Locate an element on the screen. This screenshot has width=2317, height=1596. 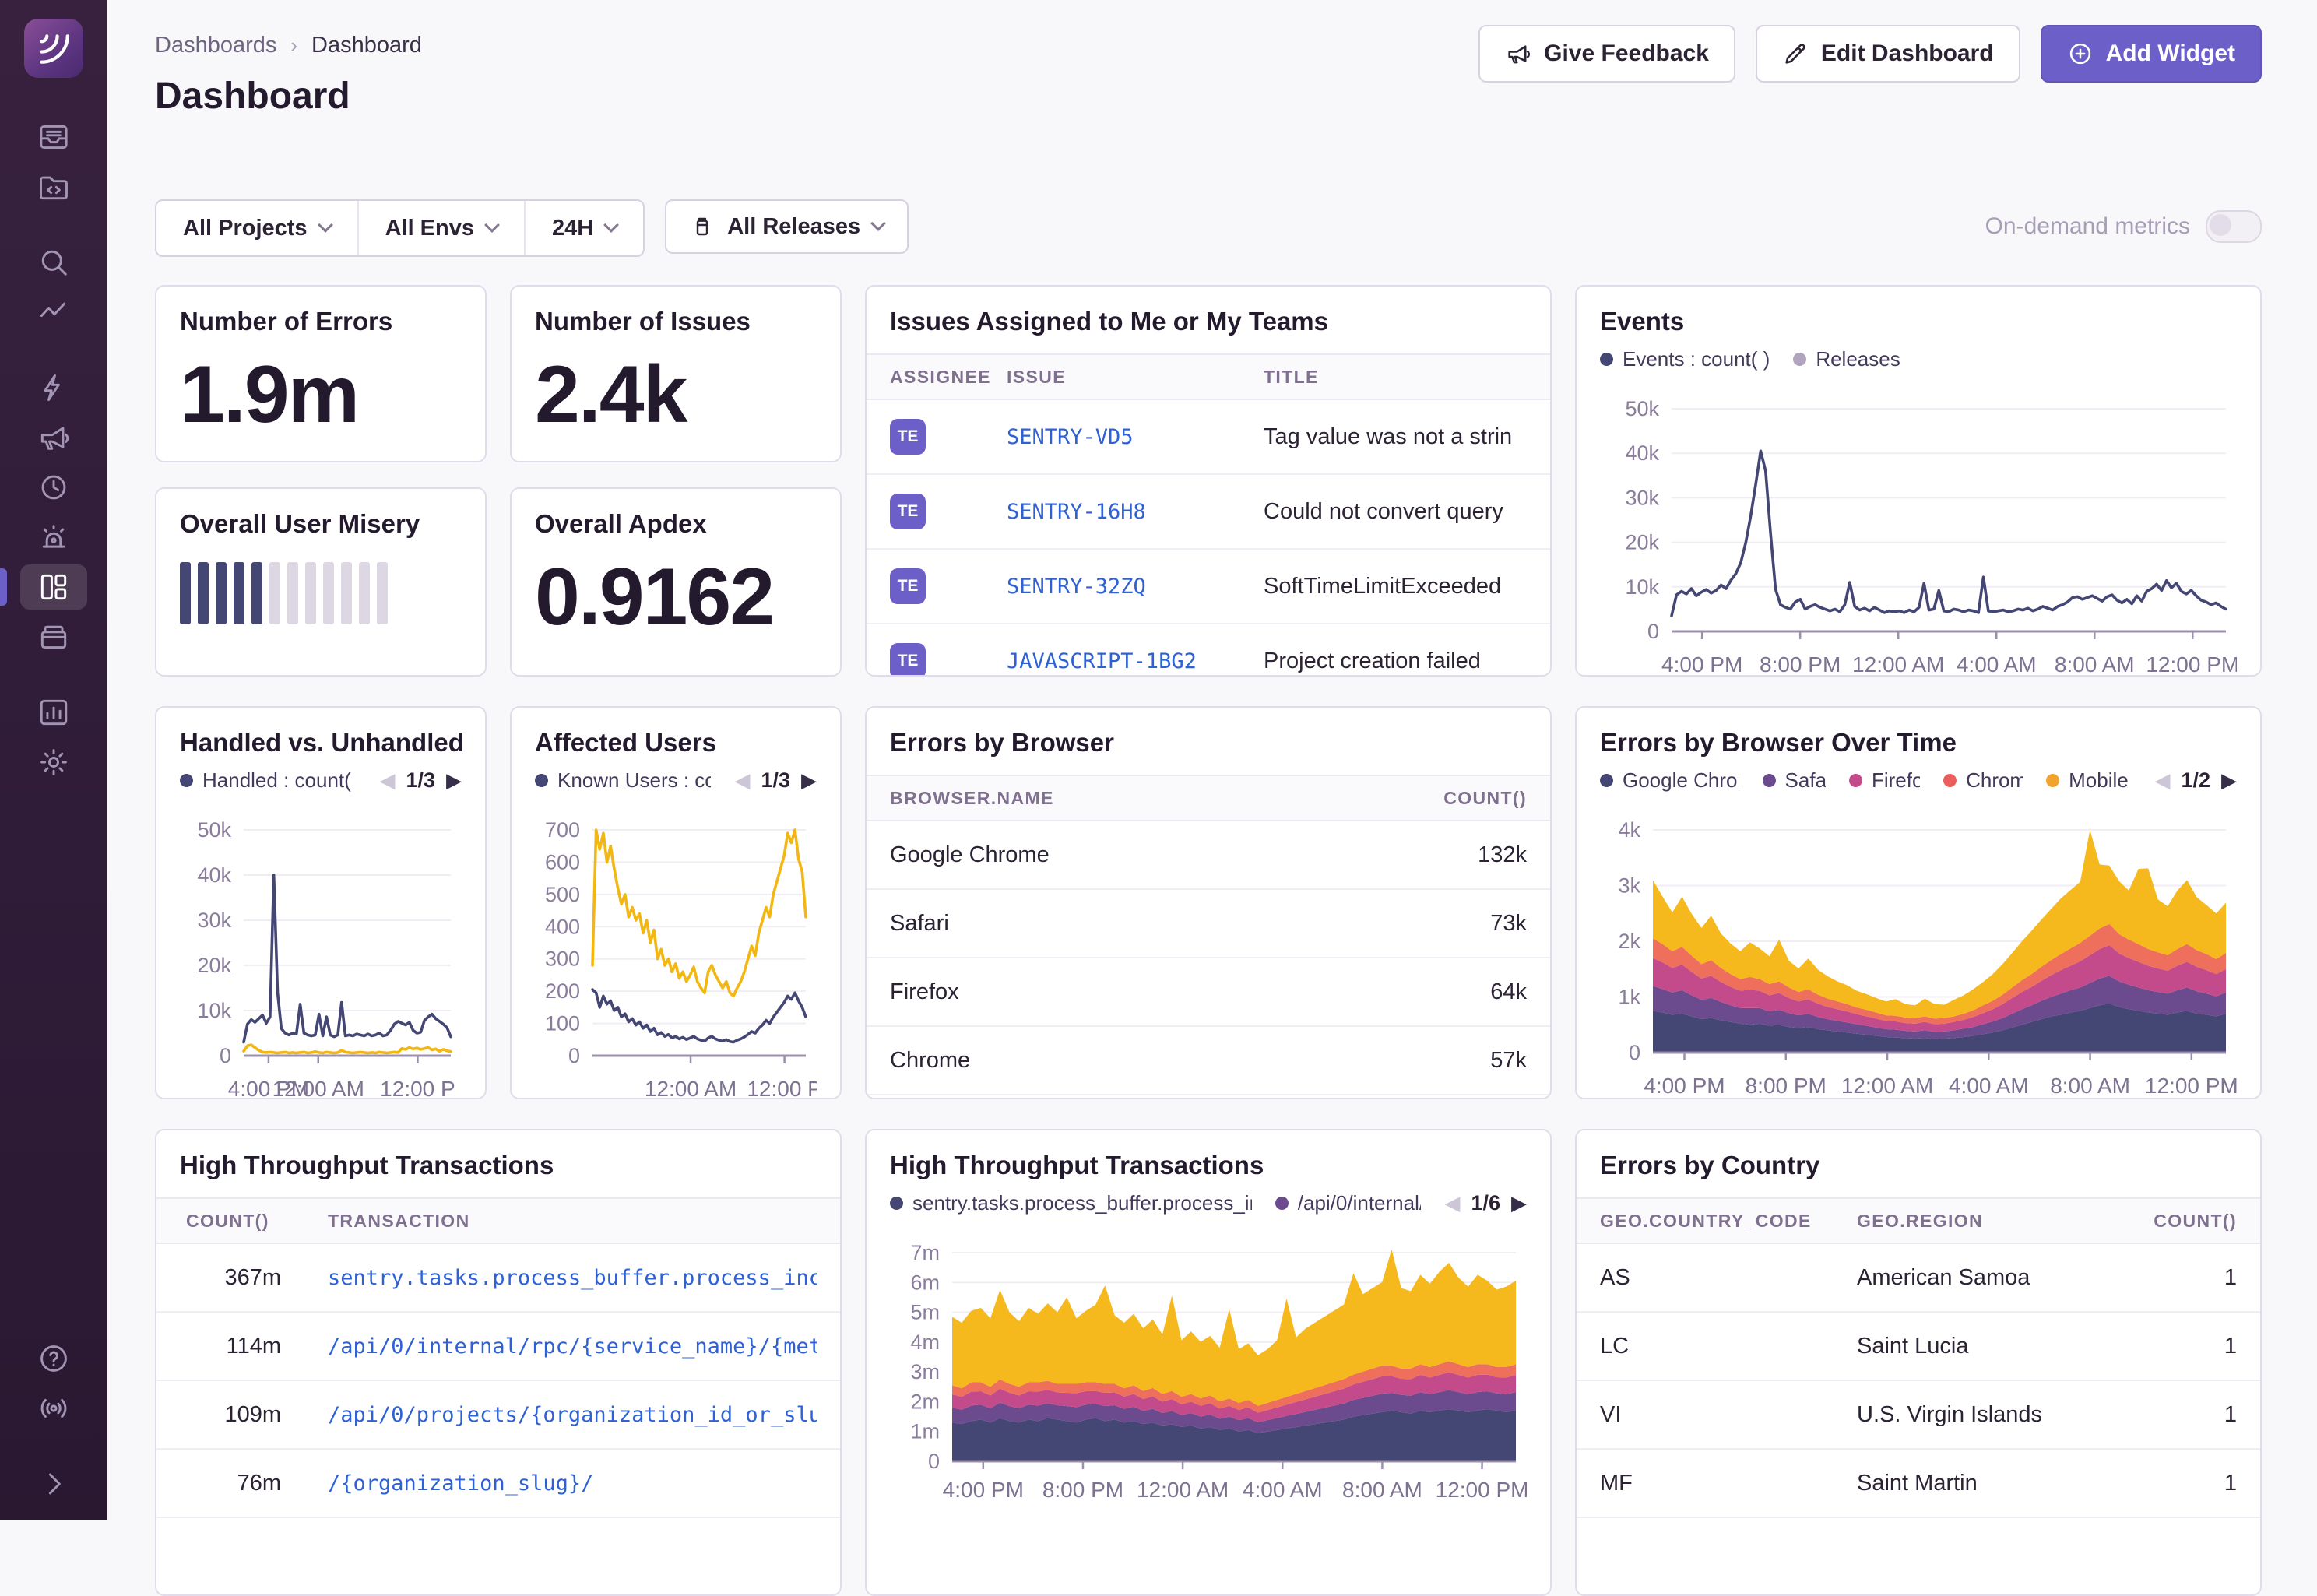
table-row: 76m /{organization_slug}/ is located at coordinates (498, 1484).